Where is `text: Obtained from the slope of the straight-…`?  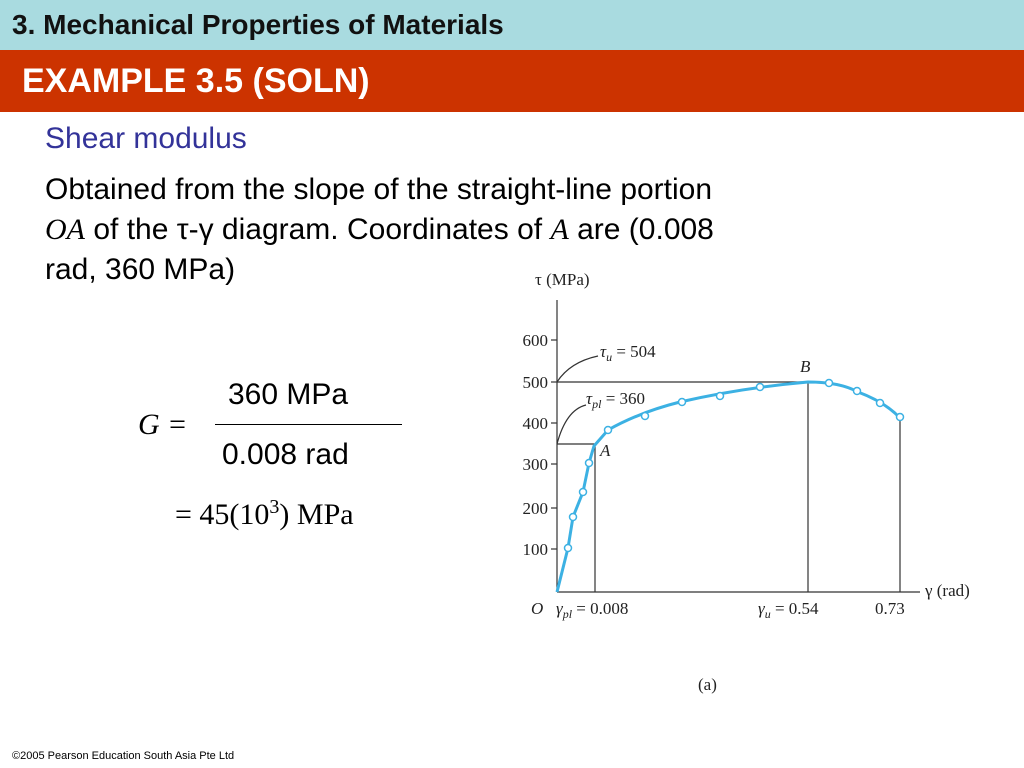
text: Obtained from the slope of the straight-… is located at coordinates (379, 189).